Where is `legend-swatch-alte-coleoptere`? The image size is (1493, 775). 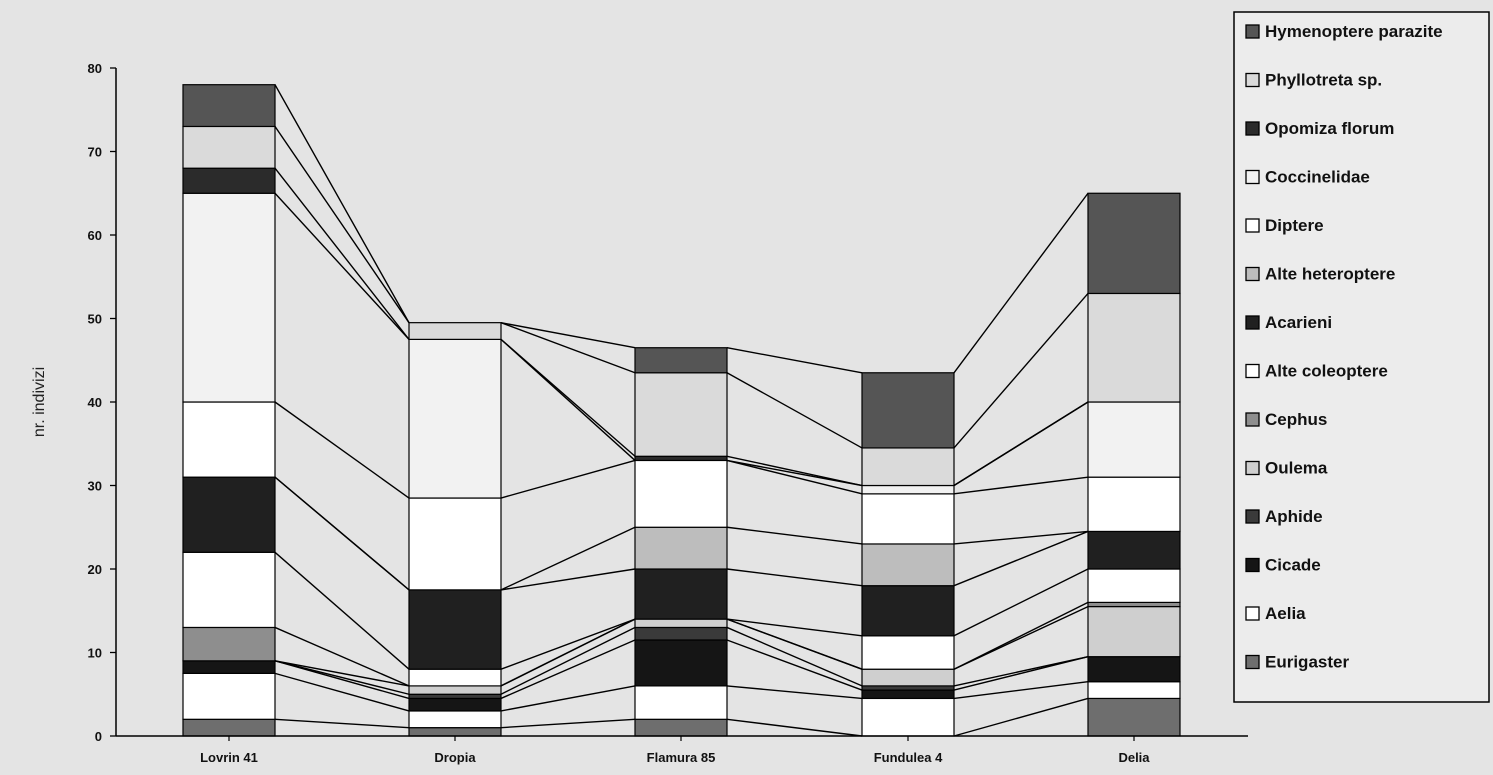
legend-swatch-alte-coleoptere is located at coordinates (1252, 371).